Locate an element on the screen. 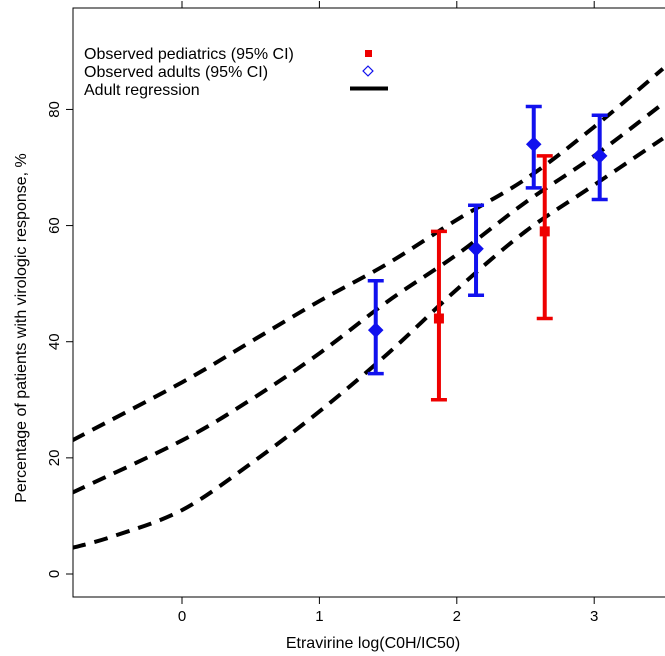 This screenshot has height=656, width=665. y-tick-label: 40 is located at coordinates (54, 341).